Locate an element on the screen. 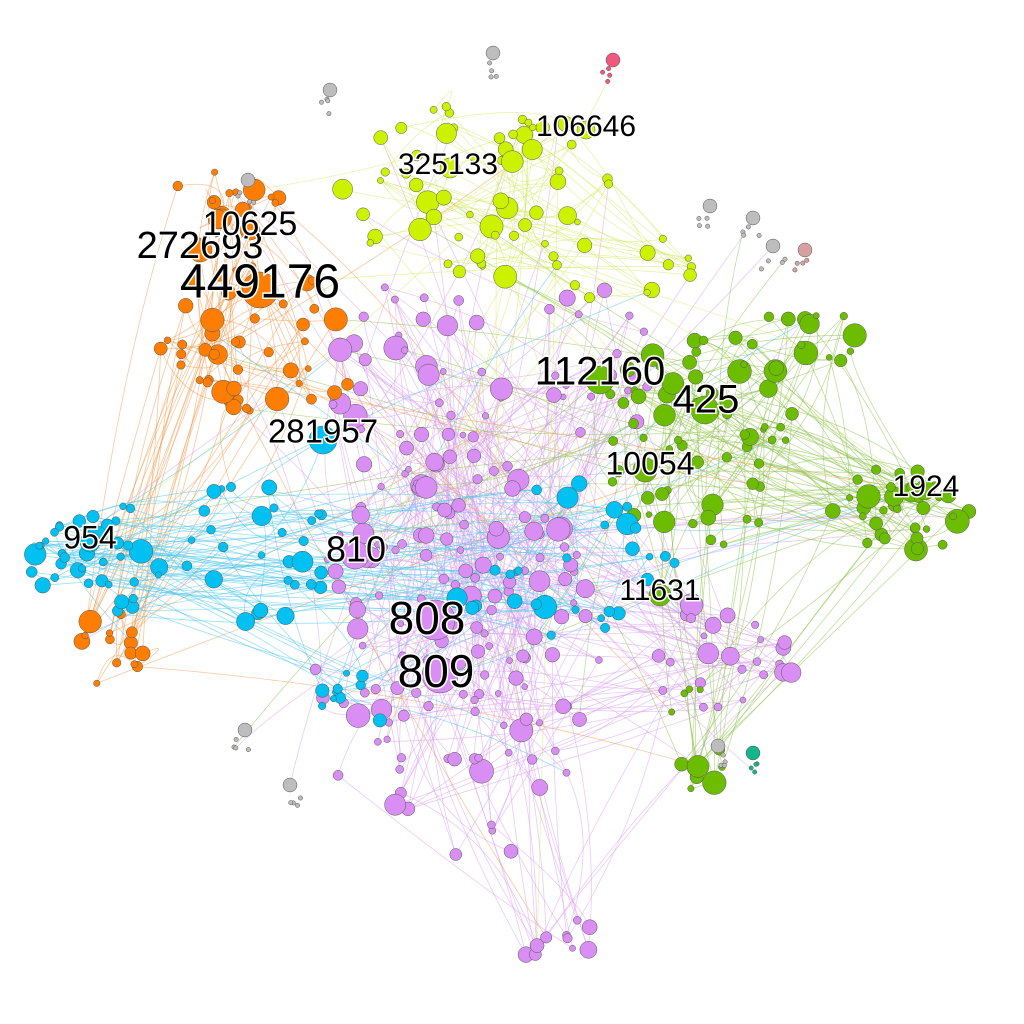 This screenshot has width=1024, height=1024. node-teal is located at coordinates (753, 753).